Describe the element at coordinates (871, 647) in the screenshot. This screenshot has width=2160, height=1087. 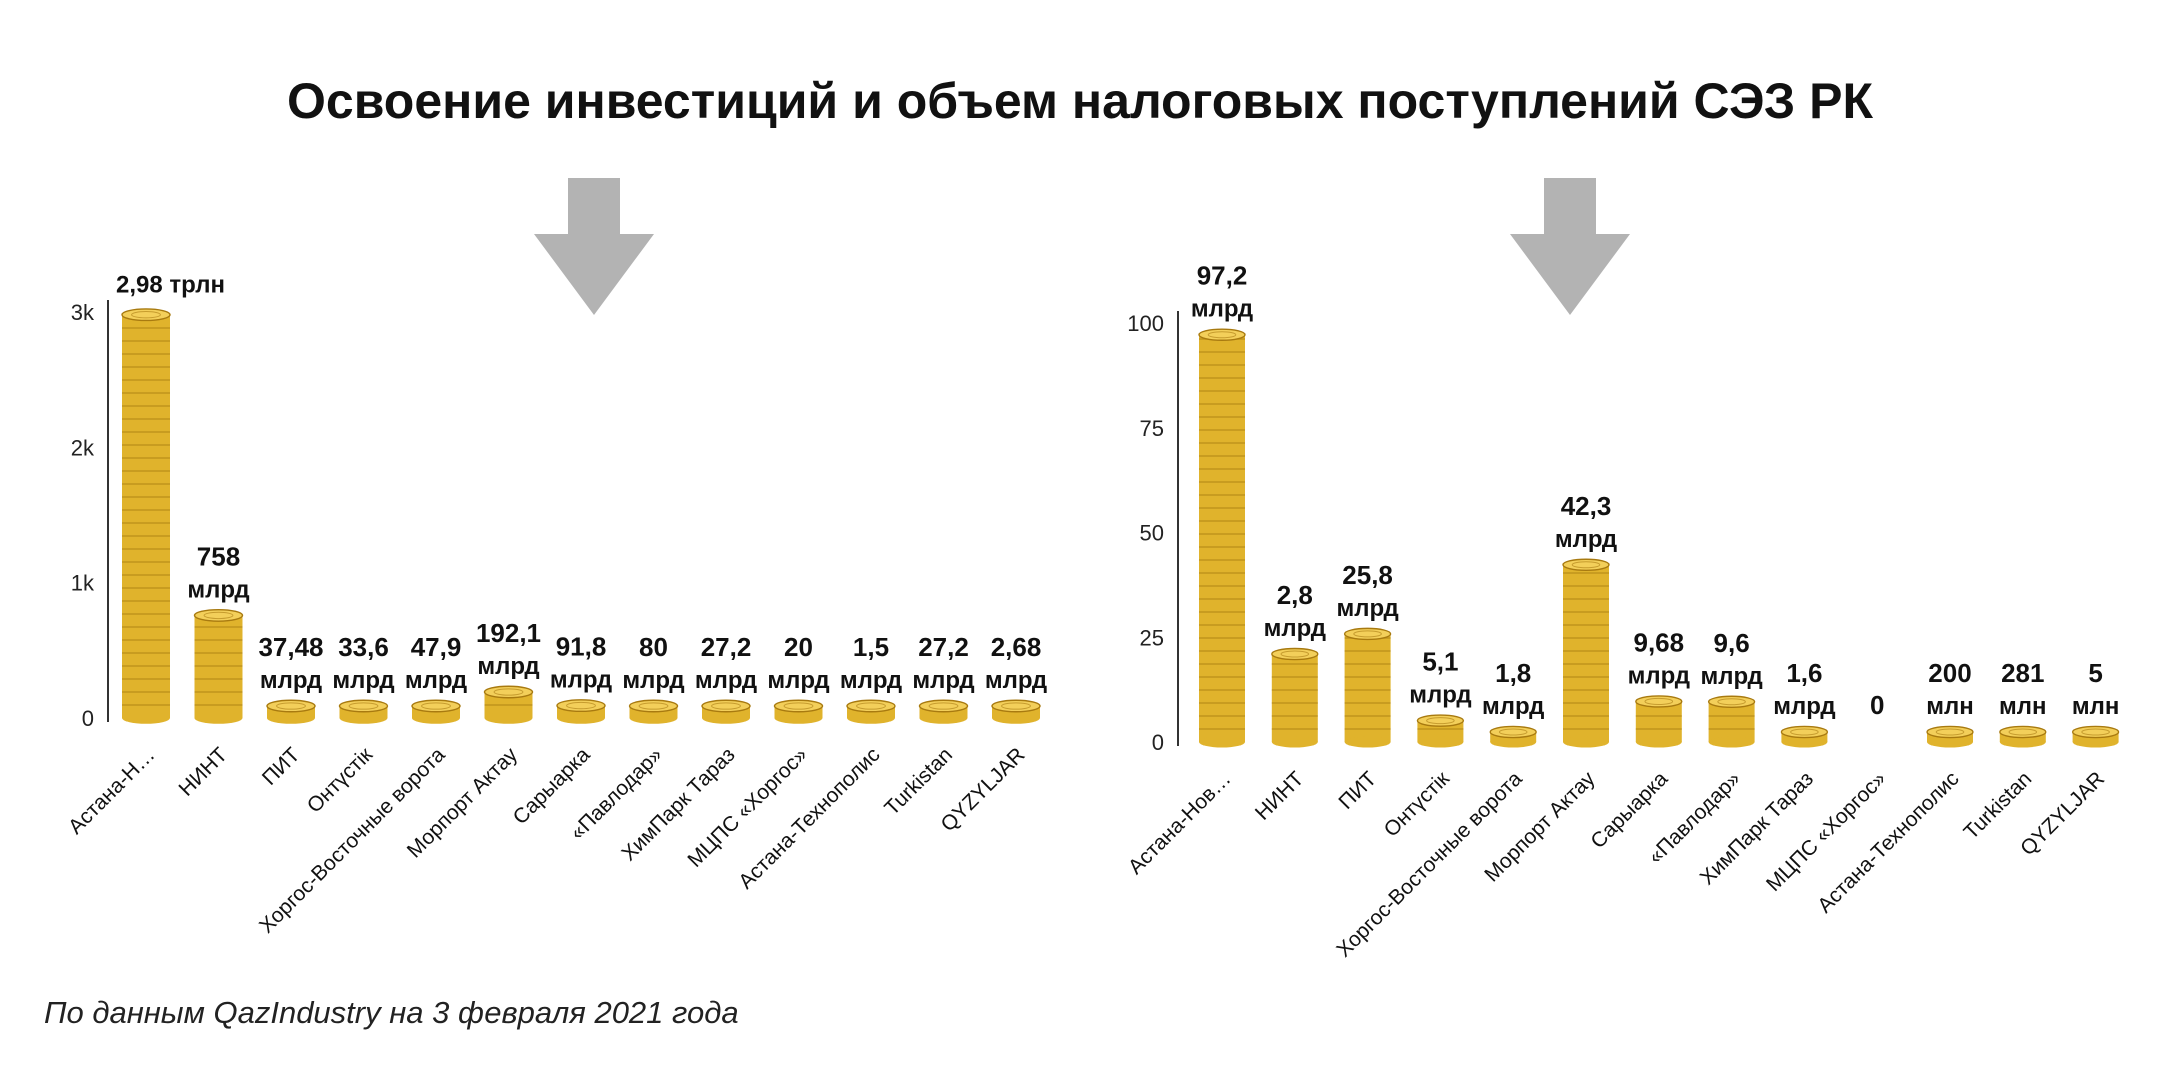
I see `value-label: 1,5` at that location.